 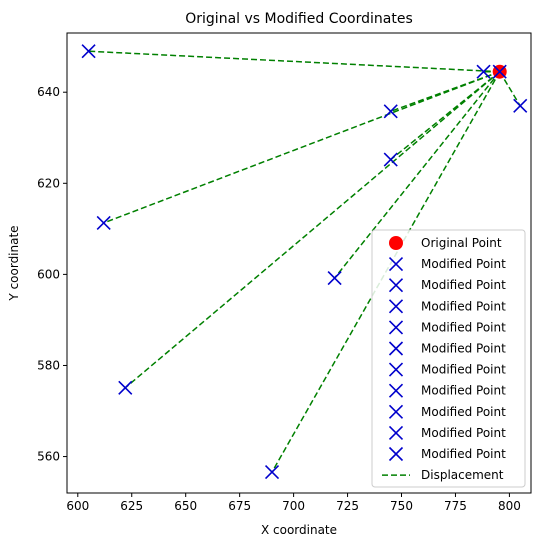 I want to click on x-axis-label: X coordinate, so click(x=299, y=530).